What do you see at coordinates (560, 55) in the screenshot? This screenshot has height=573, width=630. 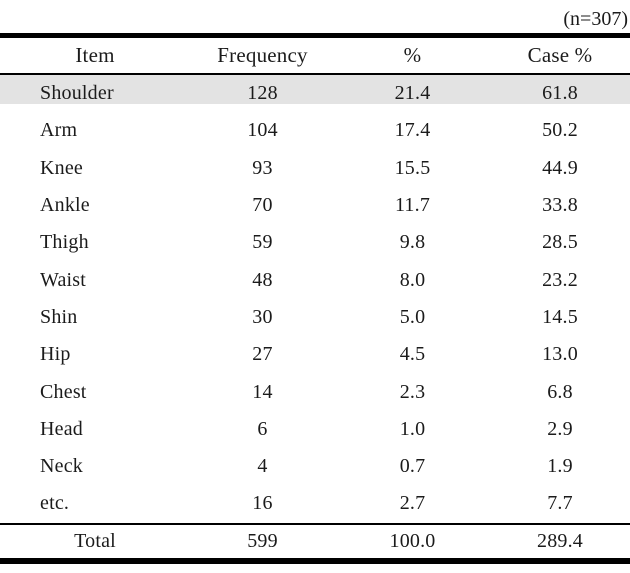 I see `column-header-case-percent: Case %` at bounding box center [560, 55].